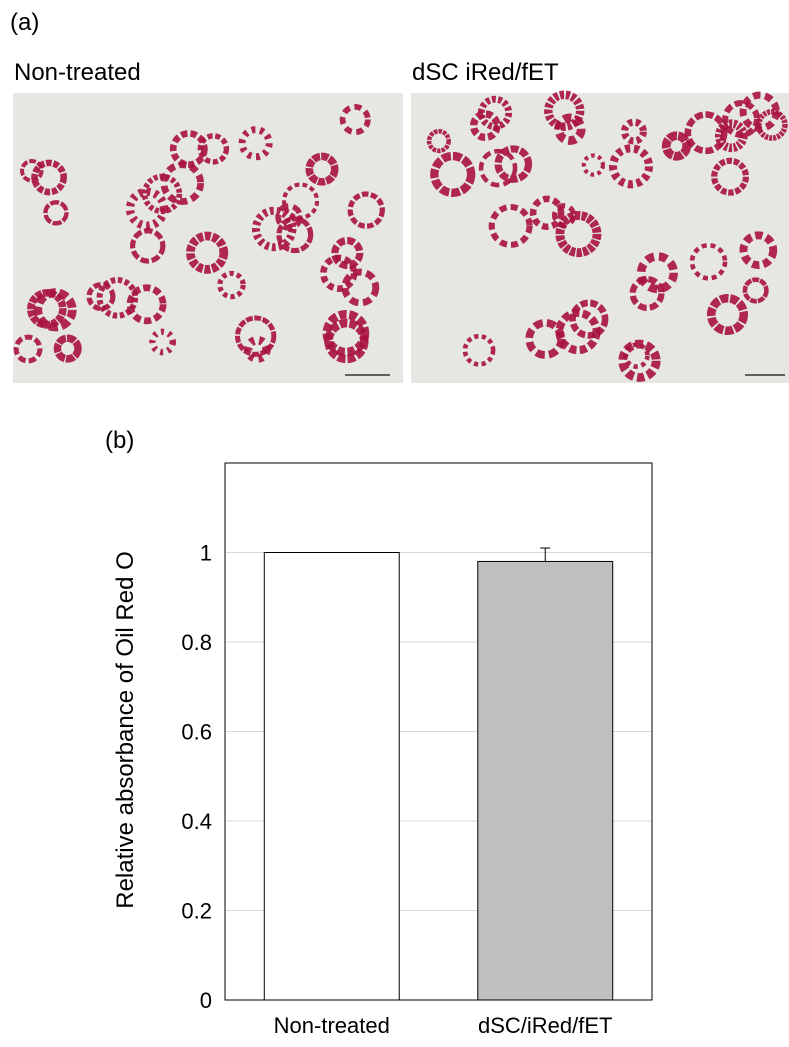  I want to click on image-caption: Non-treated, so click(77, 72).